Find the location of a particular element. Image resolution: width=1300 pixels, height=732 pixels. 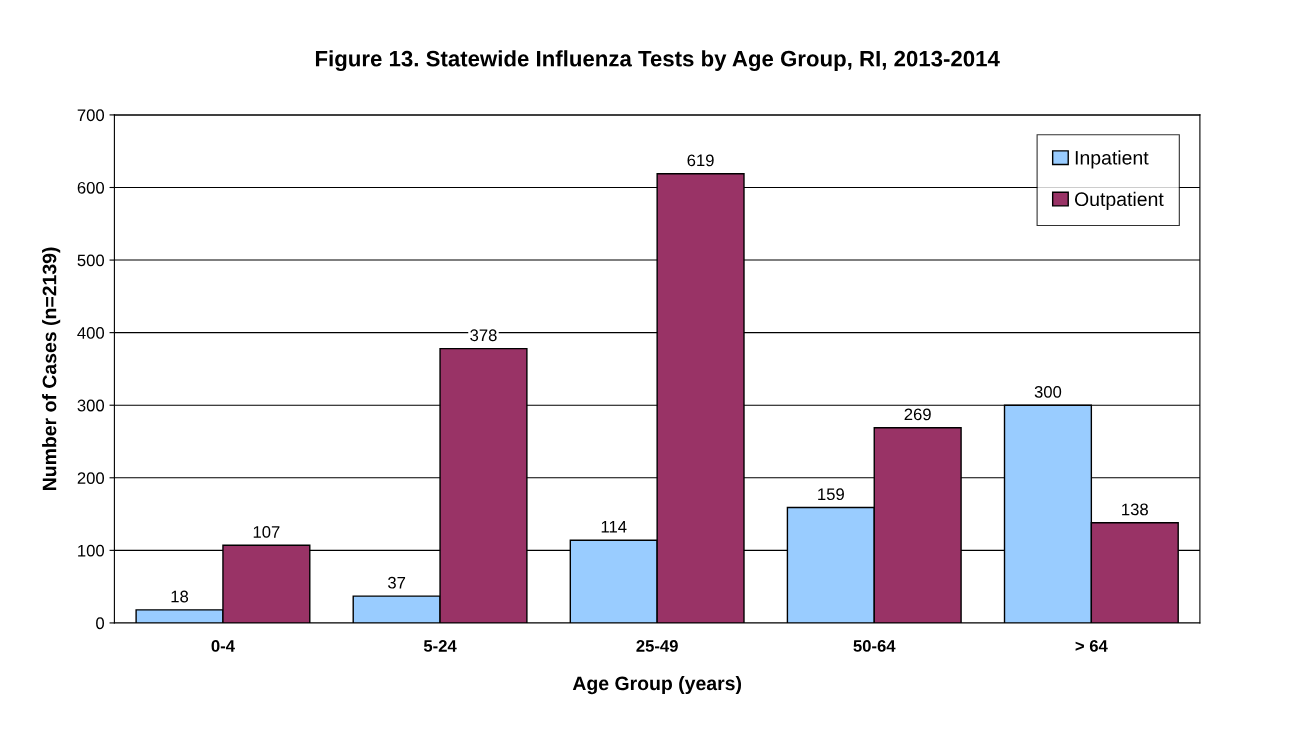

y-tick-label: 300 is located at coordinates (91, 405).